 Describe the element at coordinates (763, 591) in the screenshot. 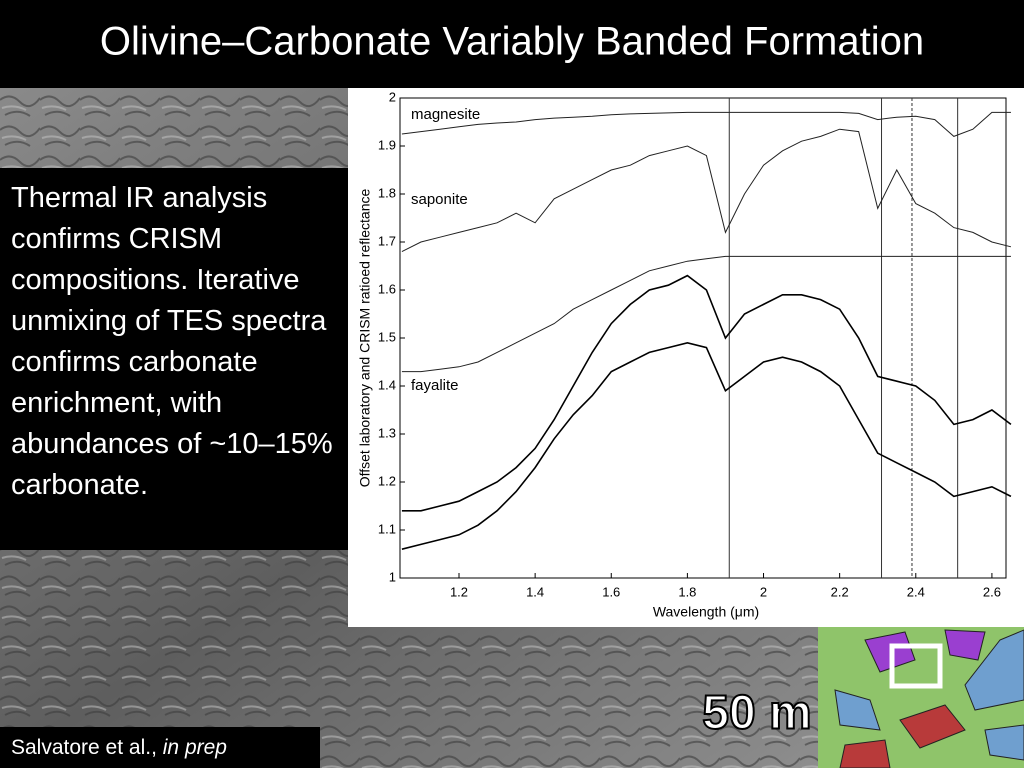

I see `x-tick-label: 2` at that location.